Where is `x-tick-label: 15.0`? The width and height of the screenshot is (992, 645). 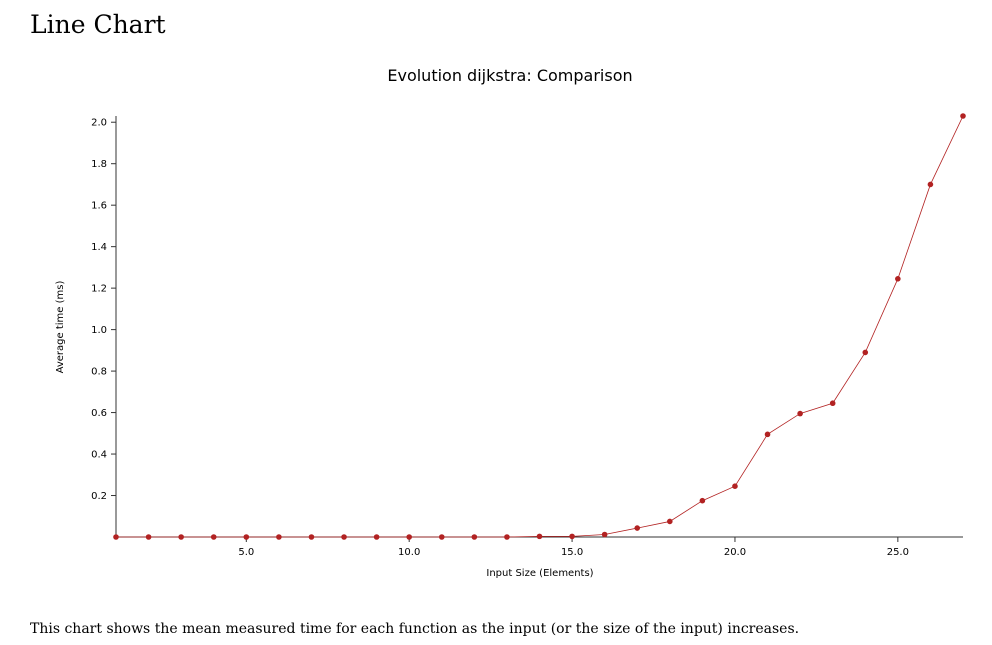 x-tick-label: 15.0 is located at coordinates (572, 552).